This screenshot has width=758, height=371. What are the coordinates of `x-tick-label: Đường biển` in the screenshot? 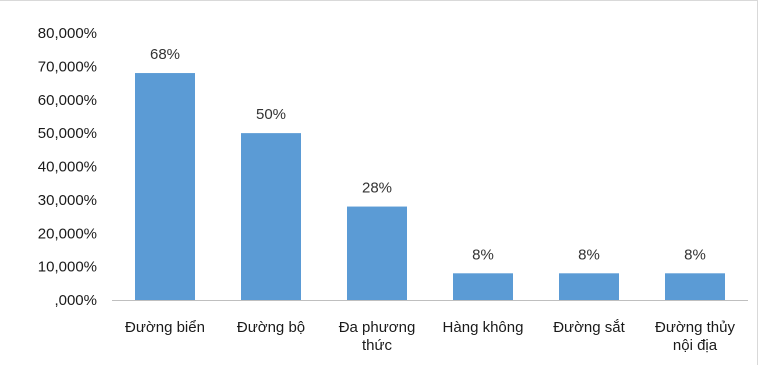 It's located at (165, 327).